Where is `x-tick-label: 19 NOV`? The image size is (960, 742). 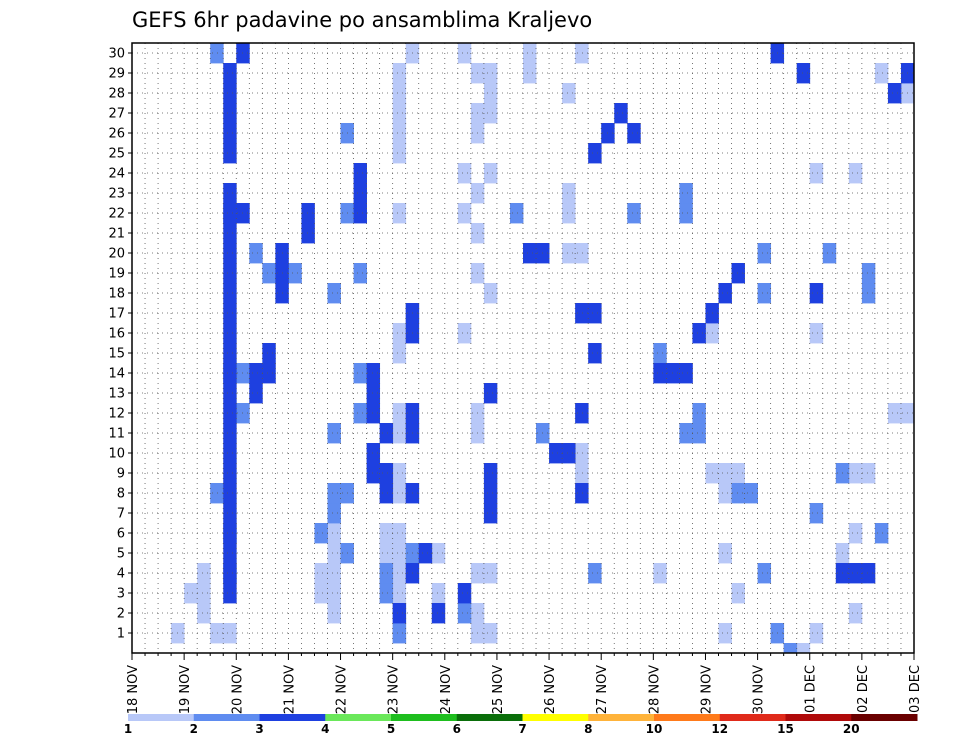 x-tick-label: 19 NOV is located at coordinates (185, 689).